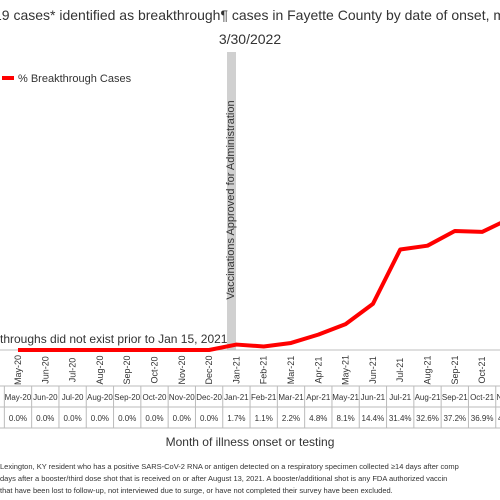  Describe the element at coordinates (100, 397) in the screenshot. I see `table-header: Aug-20` at that location.